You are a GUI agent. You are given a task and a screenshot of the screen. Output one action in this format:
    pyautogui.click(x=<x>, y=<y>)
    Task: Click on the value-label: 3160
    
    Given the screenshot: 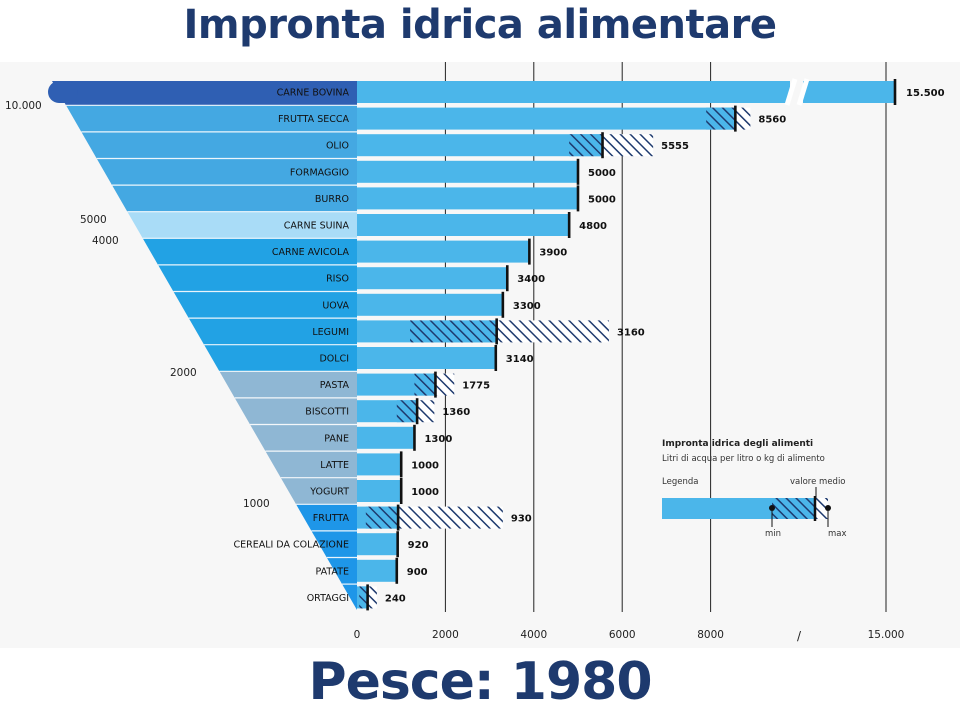 What is the action you would take?
    pyautogui.click(x=631, y=332)
    